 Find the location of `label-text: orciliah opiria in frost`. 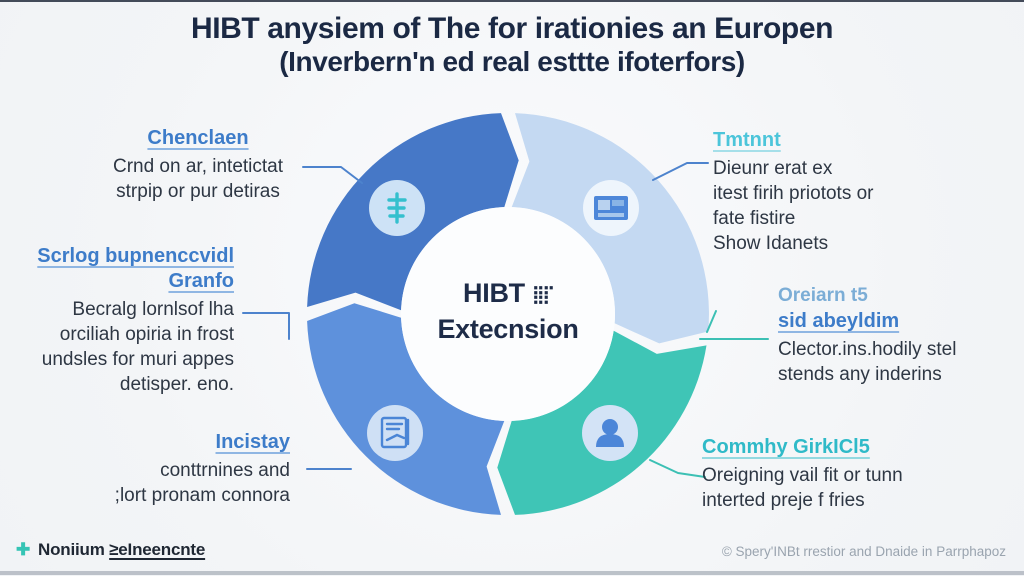

label-text: orciliah opiria in frost is located at coordinates (146, 334).